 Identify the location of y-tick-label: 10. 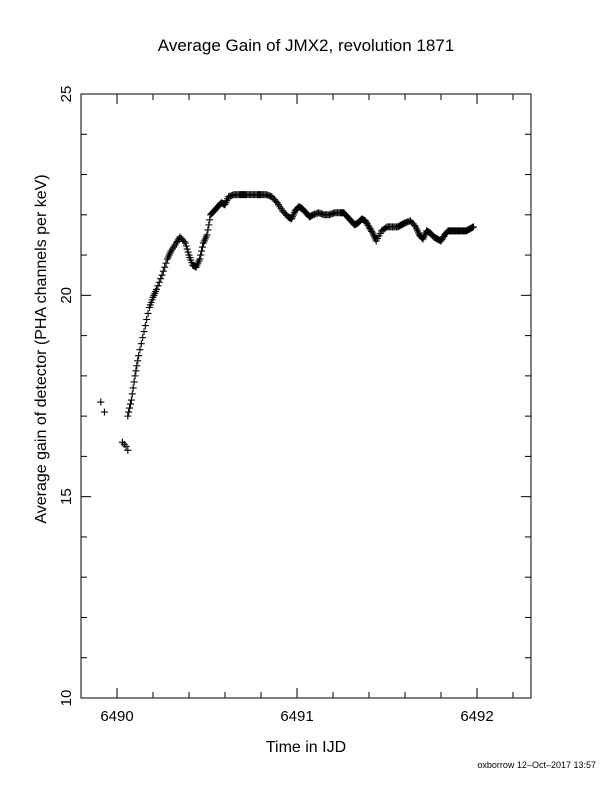
(66, 698).